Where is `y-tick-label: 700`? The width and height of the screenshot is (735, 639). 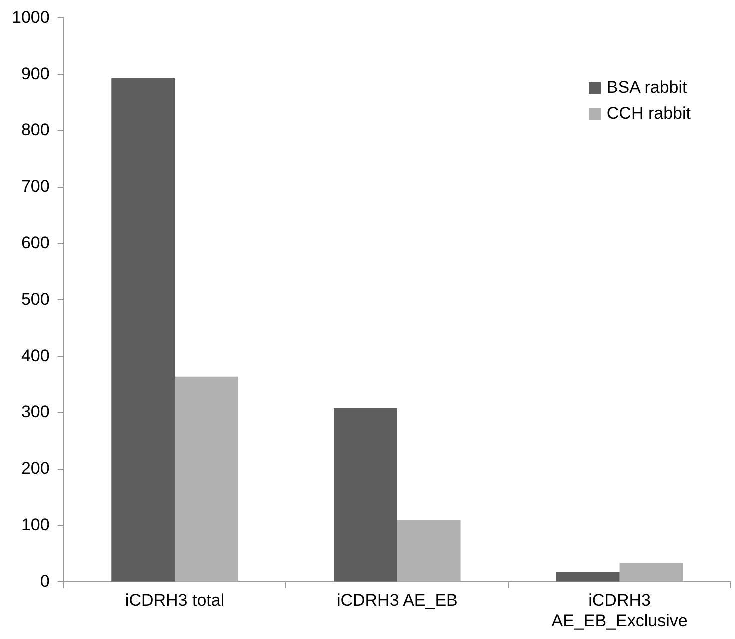 y-tick-label: 700 is located at coordinates (35, 186).